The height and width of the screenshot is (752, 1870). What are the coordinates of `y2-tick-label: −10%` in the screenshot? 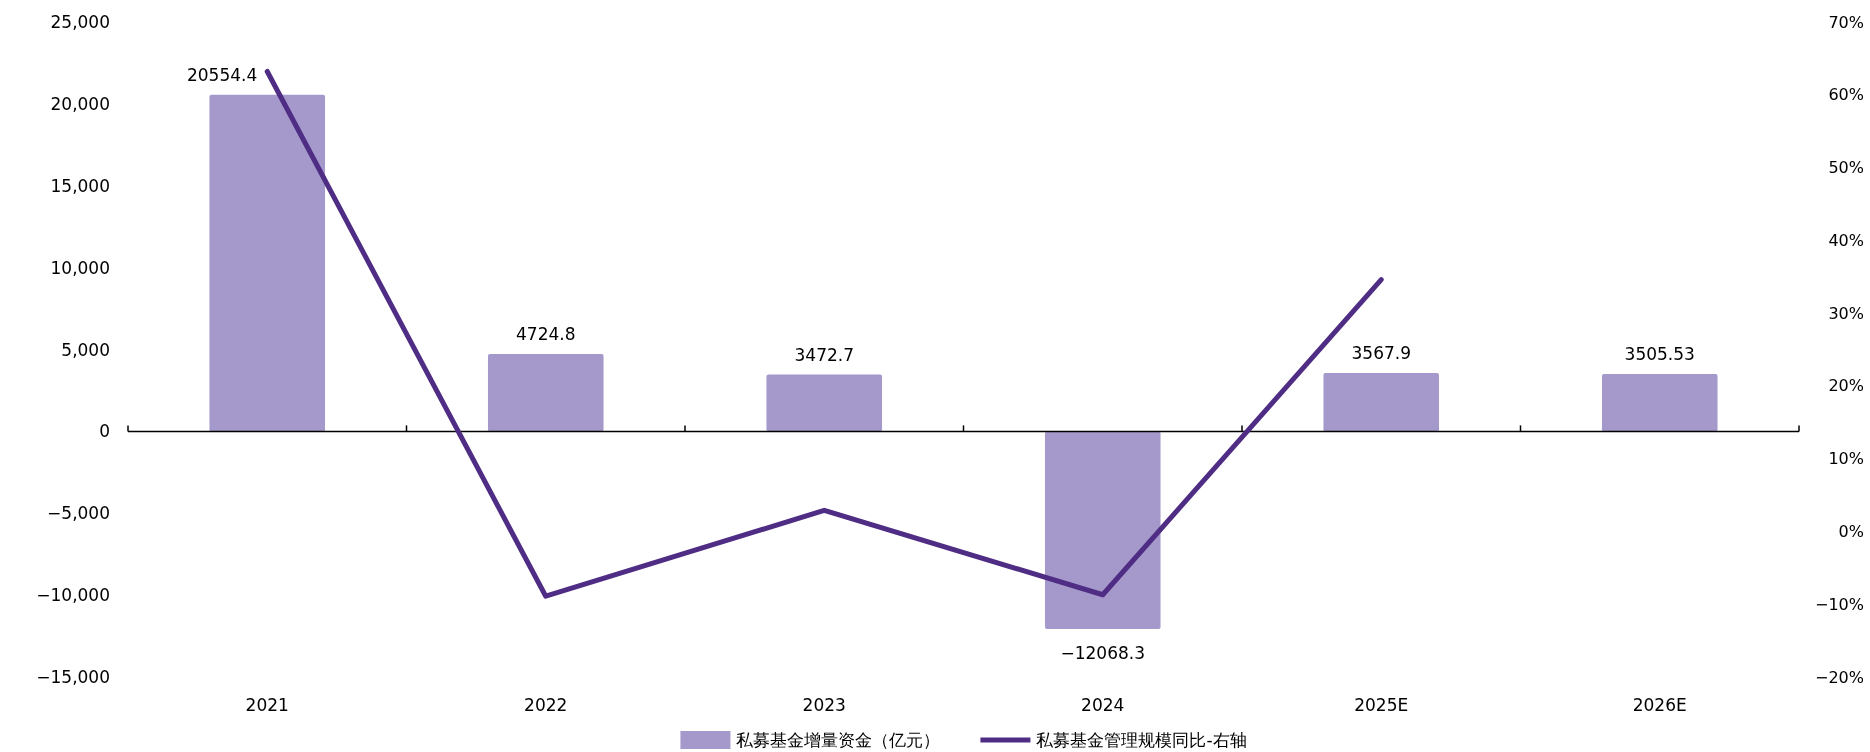 It's located at (1839, 604).